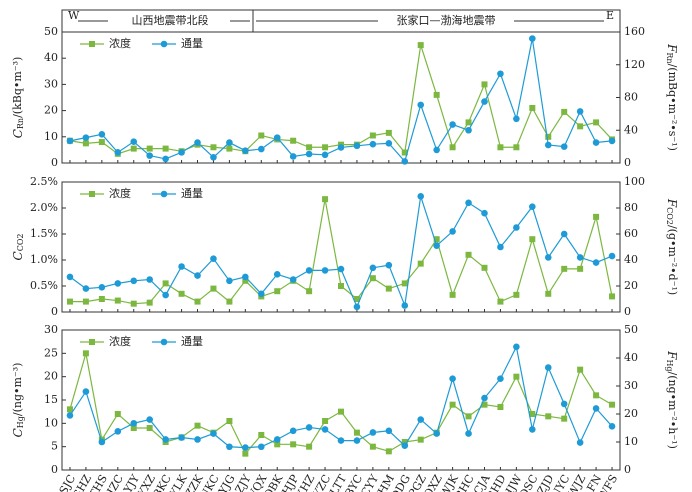 The width and height of the screenshot is (692, 492). Describe the element at coordinates (634, 64) in the screenshot. I see `y2-tick-label: 120` at that location.